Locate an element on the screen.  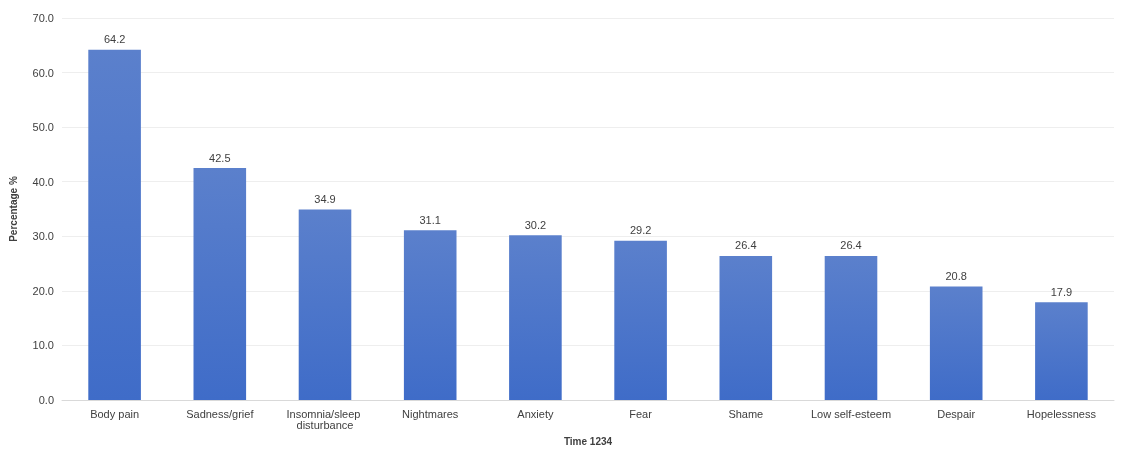
y-tick-label: 10.0 is located at coordinates (43, 345).